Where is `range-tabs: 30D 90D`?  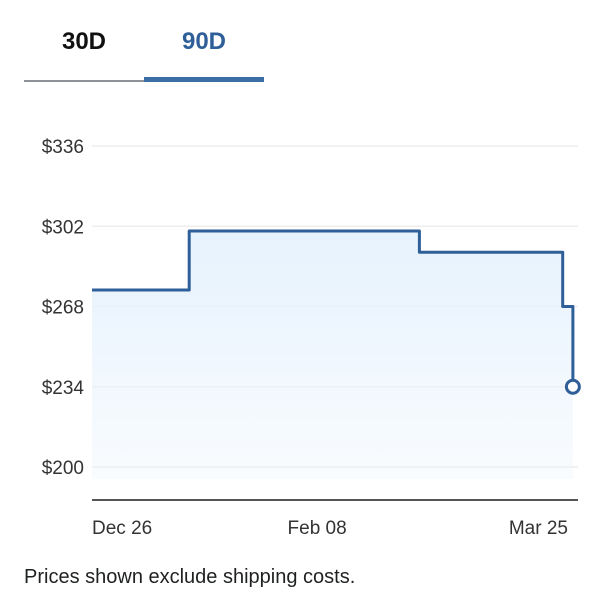 range-tabs: 30D 90D is located at coordinates (314, 41).